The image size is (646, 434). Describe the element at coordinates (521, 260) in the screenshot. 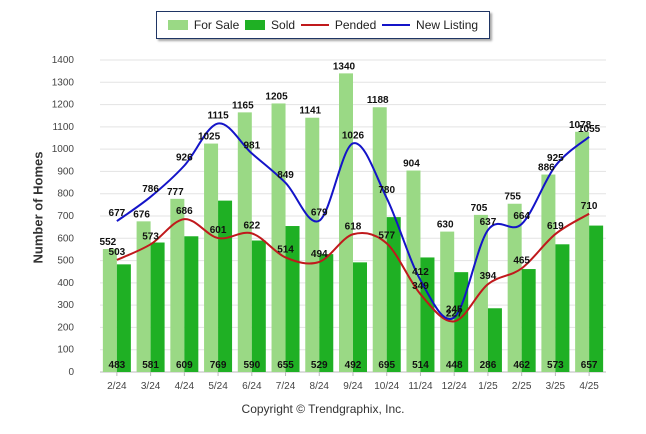

I see `pended-value-label: 465` at that location.